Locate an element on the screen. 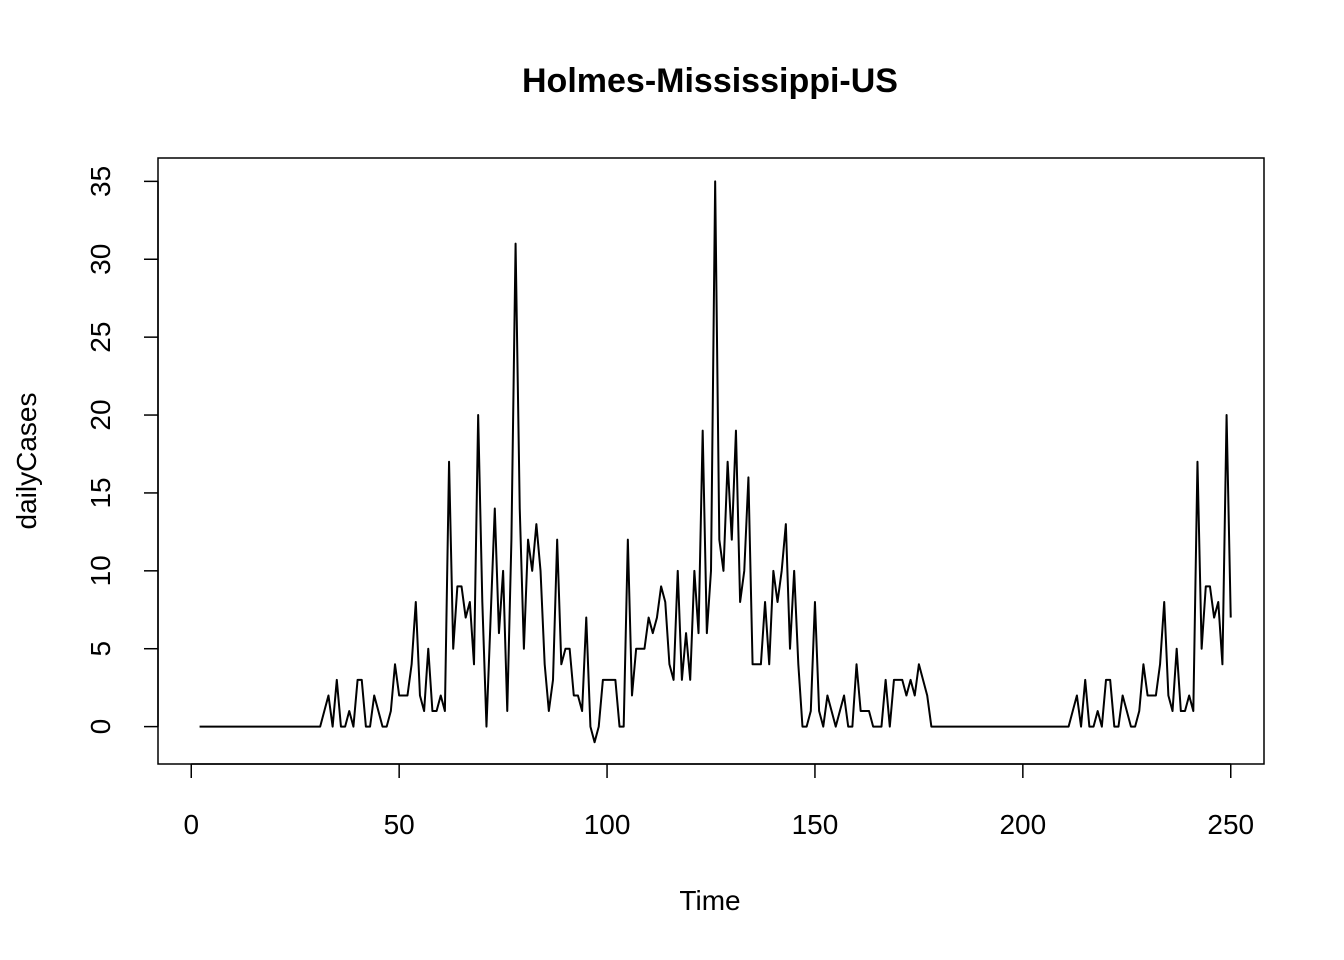  y-tick-label: 15 is located at coordinates (100, 492).